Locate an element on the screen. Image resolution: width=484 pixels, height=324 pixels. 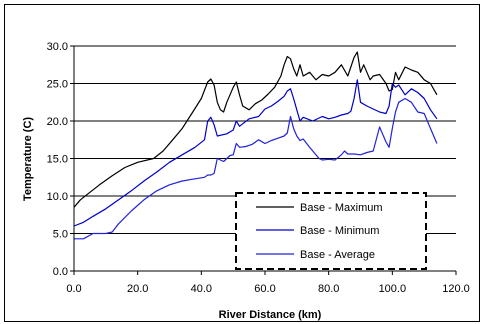
x-tick-label: 20.0 is located at coordinates (137, 289).